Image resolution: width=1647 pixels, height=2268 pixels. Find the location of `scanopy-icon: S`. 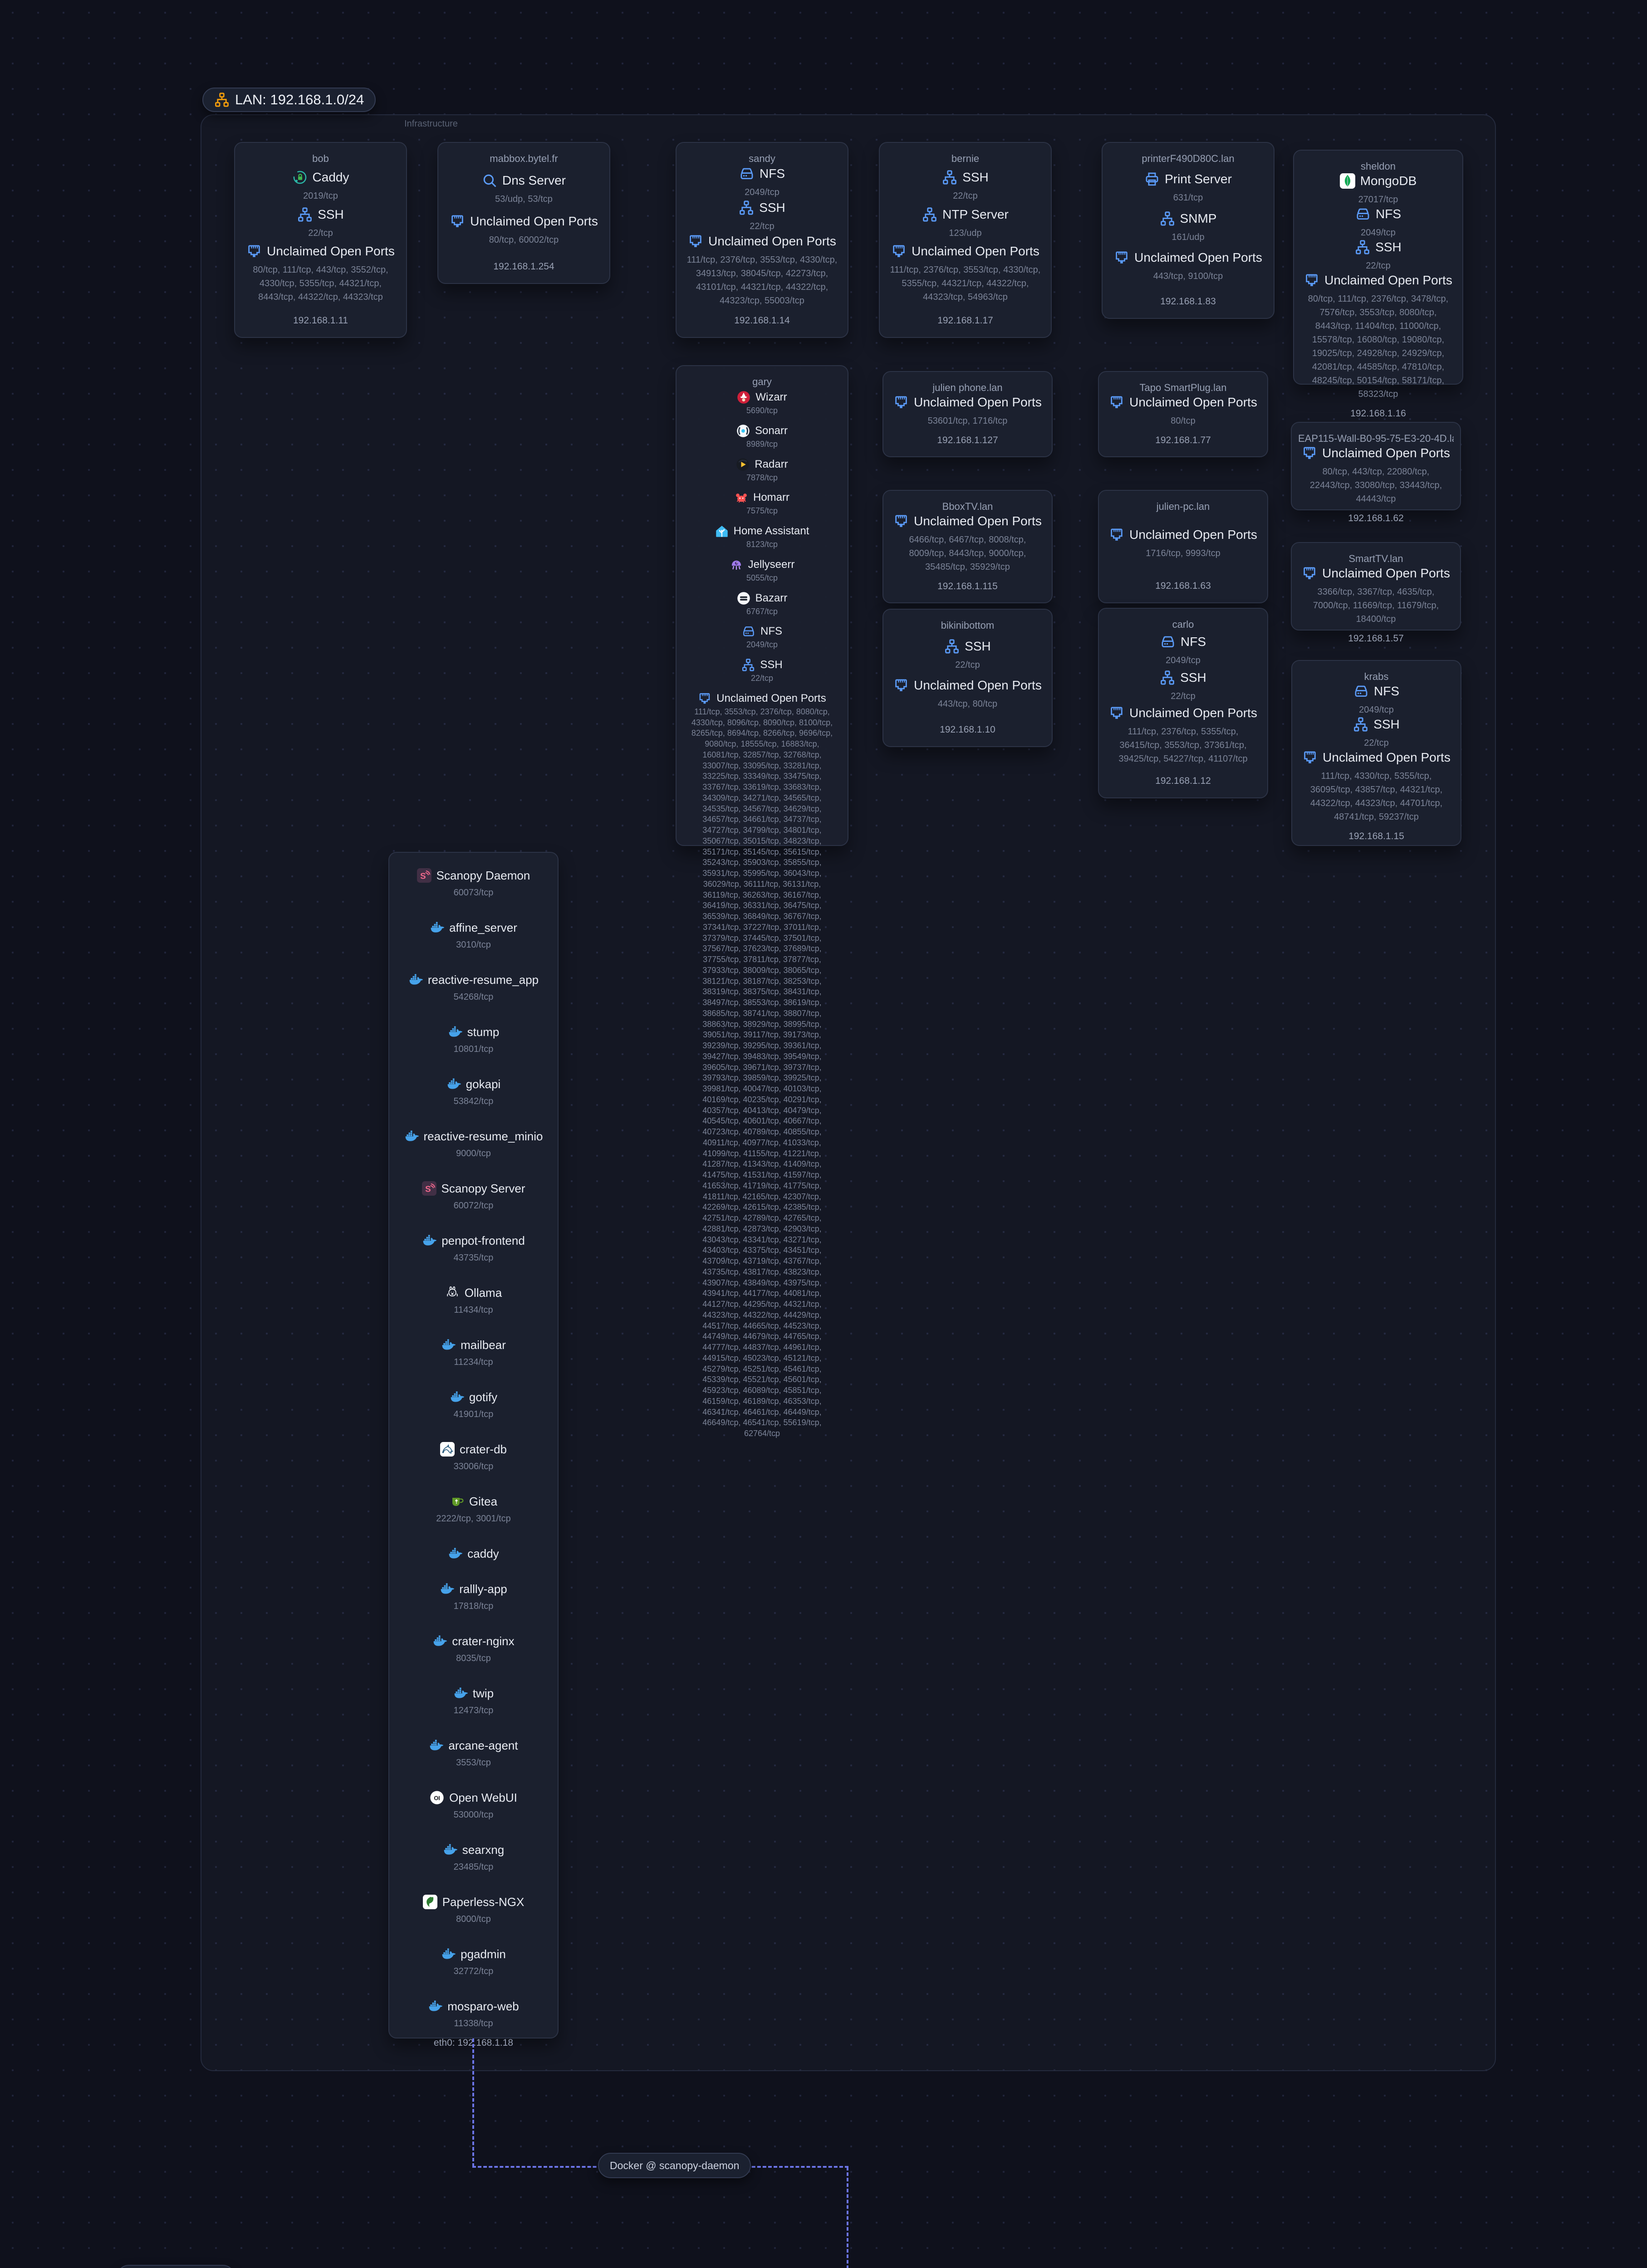

scanopy-icon: S is located at coordinates (424, 875).